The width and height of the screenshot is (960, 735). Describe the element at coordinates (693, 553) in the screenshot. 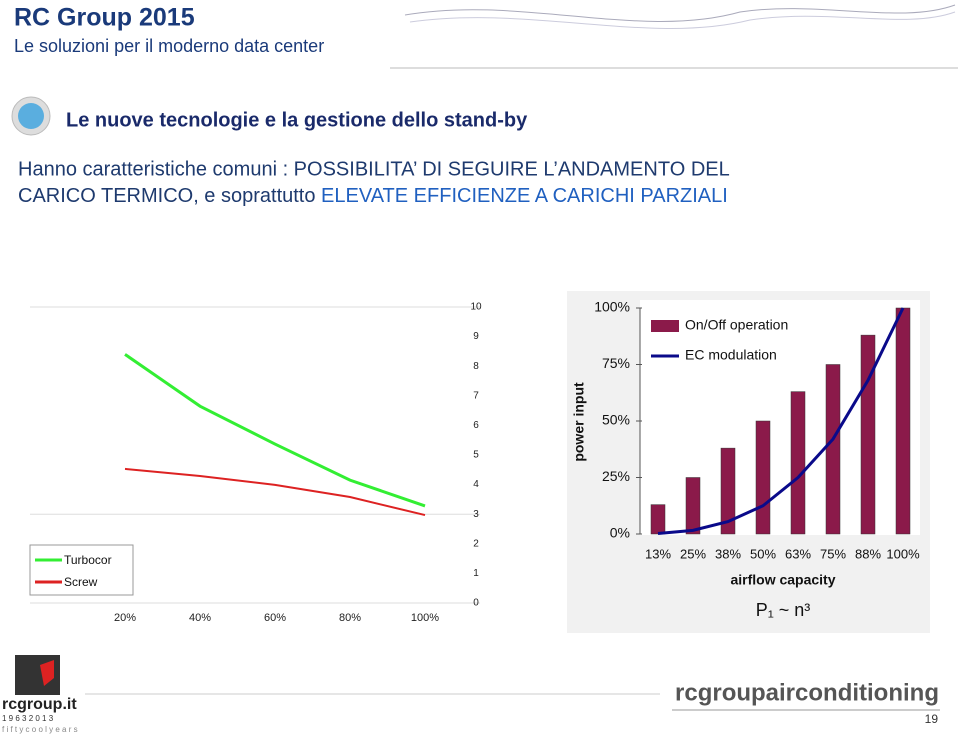

I see `x-tick-label: 25%` at that location.